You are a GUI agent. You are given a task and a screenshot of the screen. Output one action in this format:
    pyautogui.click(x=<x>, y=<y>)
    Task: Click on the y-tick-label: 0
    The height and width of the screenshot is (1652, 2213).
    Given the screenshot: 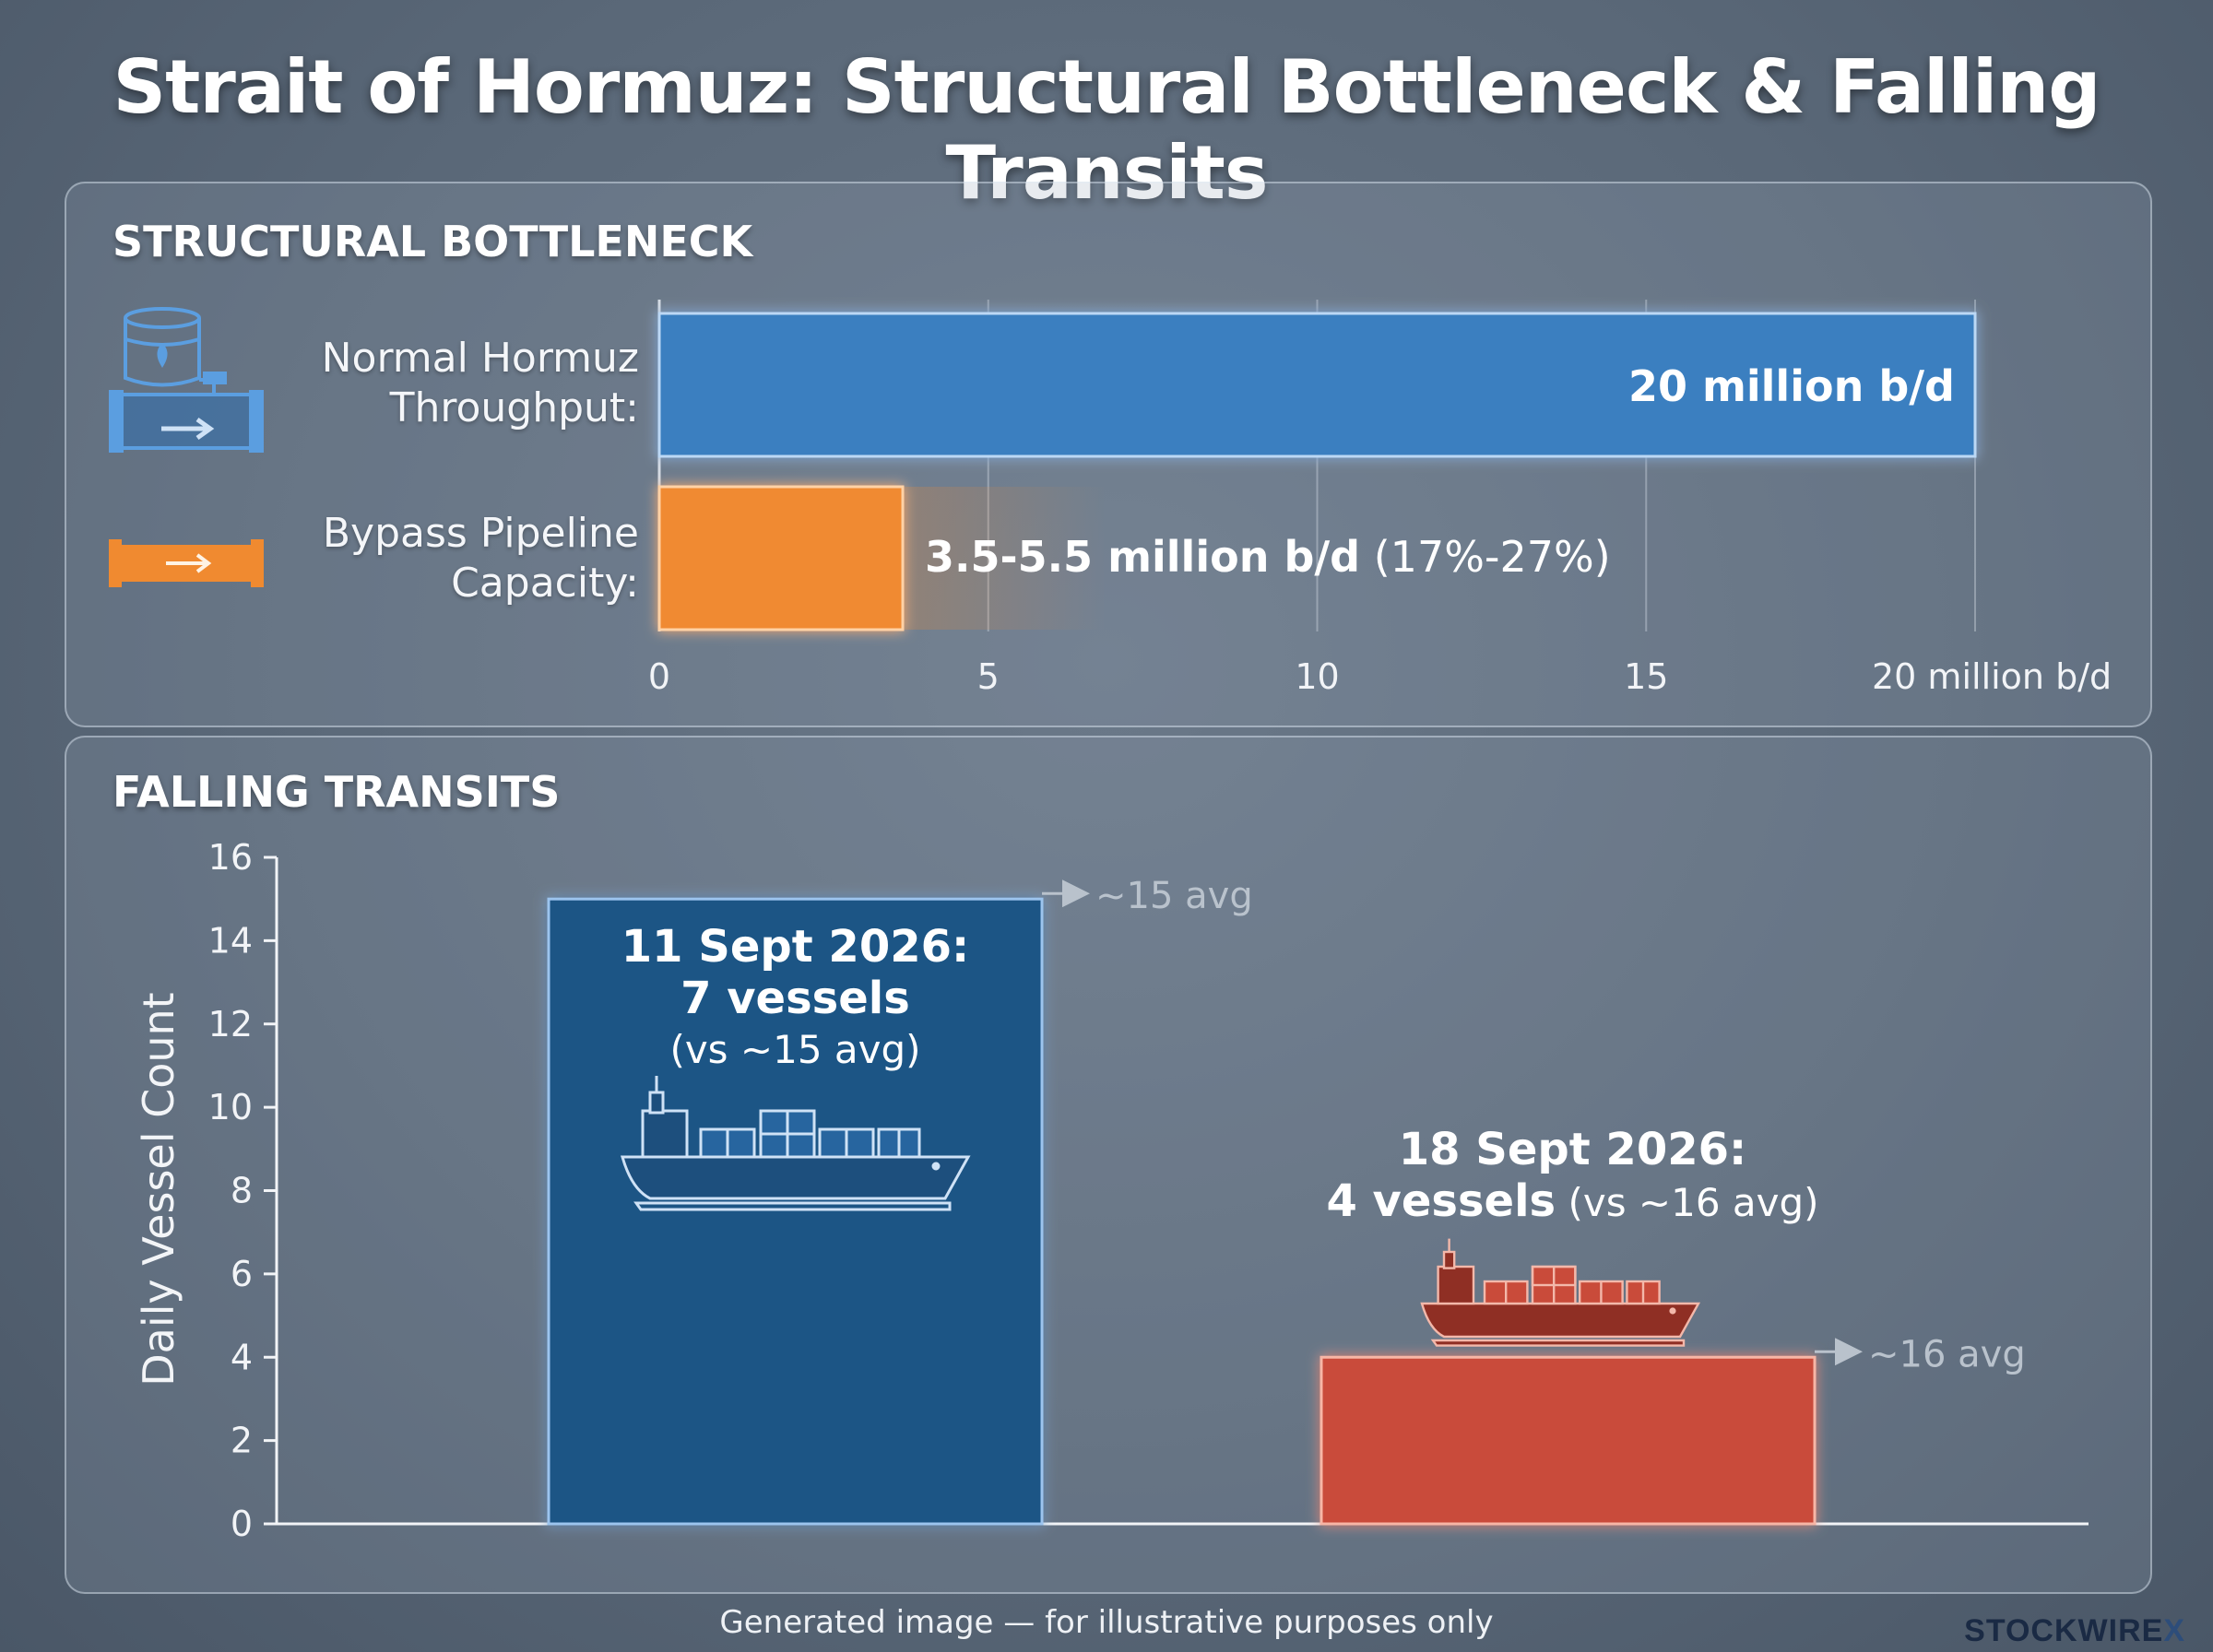 What is the action you would take?
    pyautogui.click(x=242, y=1524)
    